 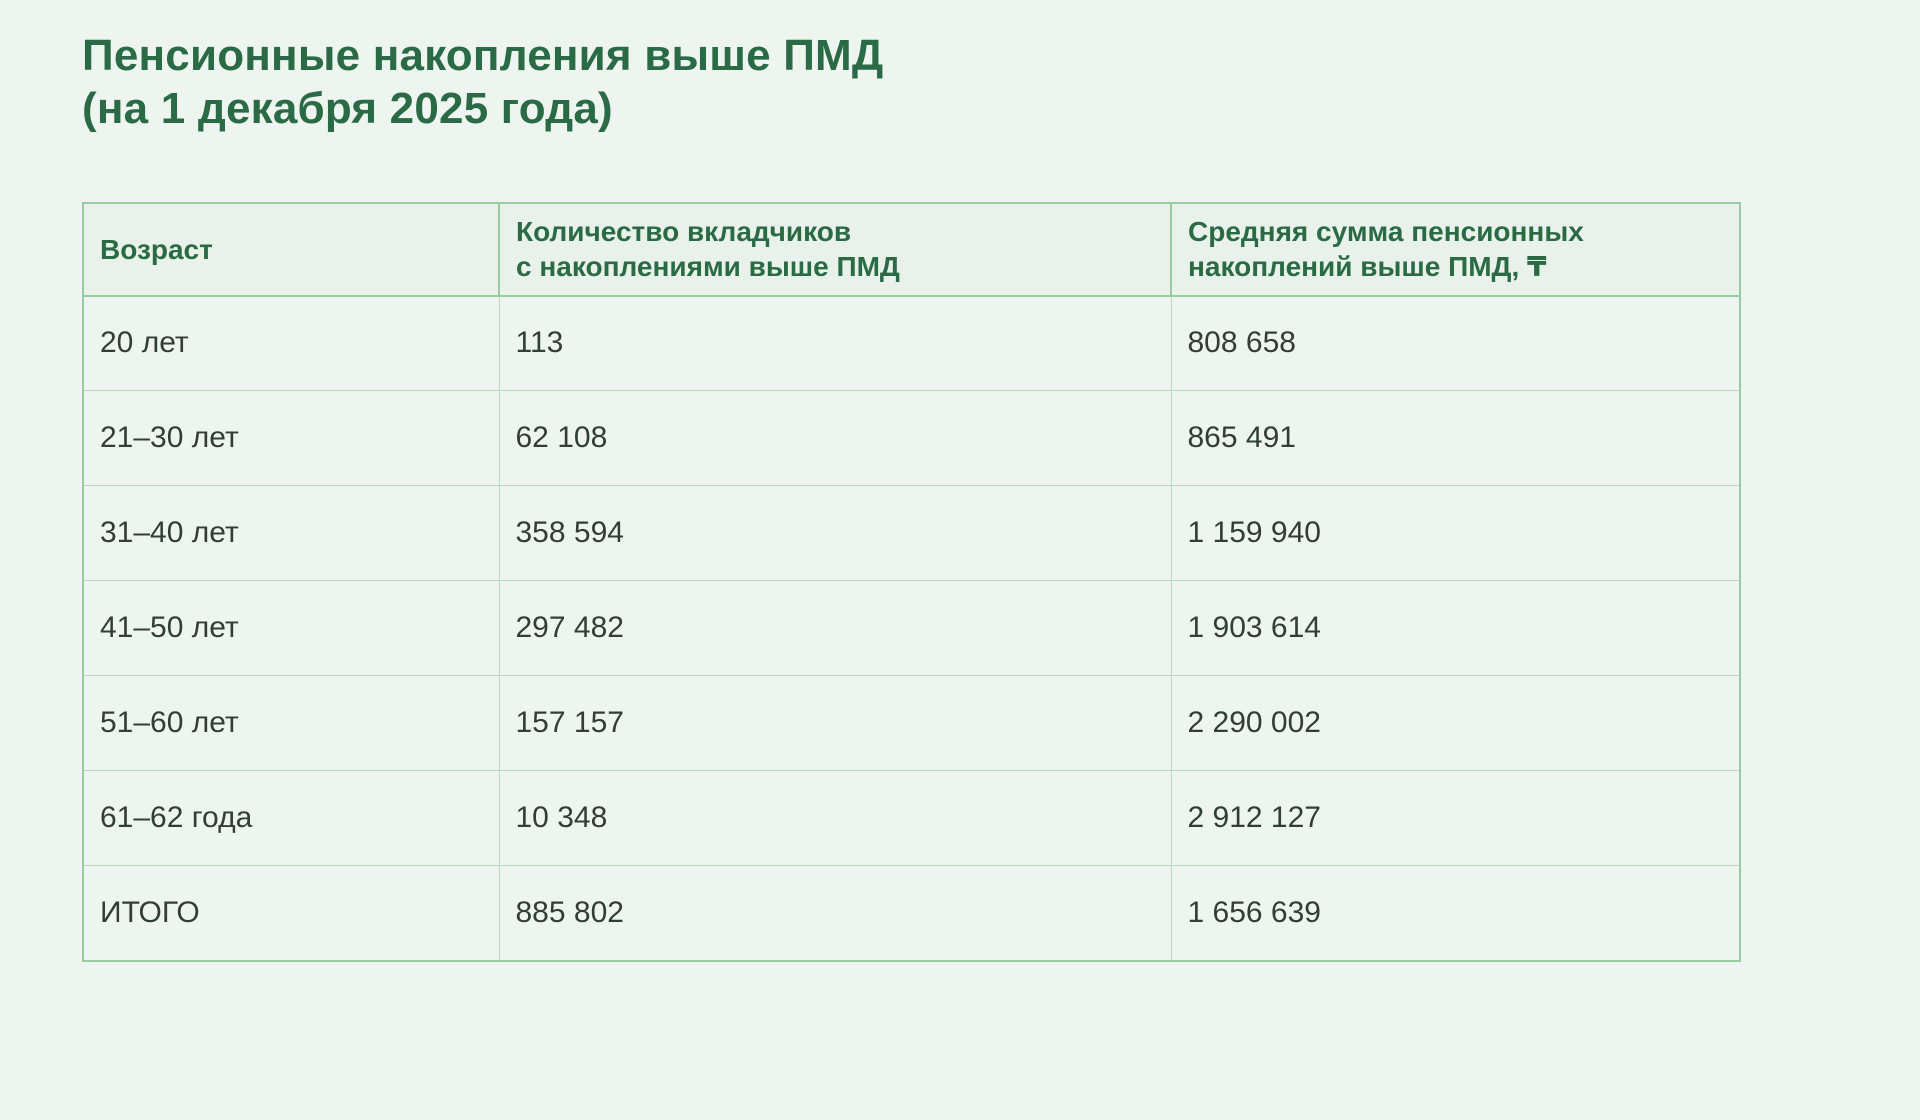 What do you see at coordinates (1455, 723) in the screenshot?
I see `average-sum-cell: 2 290 002` at bounding box center [1455, 723].